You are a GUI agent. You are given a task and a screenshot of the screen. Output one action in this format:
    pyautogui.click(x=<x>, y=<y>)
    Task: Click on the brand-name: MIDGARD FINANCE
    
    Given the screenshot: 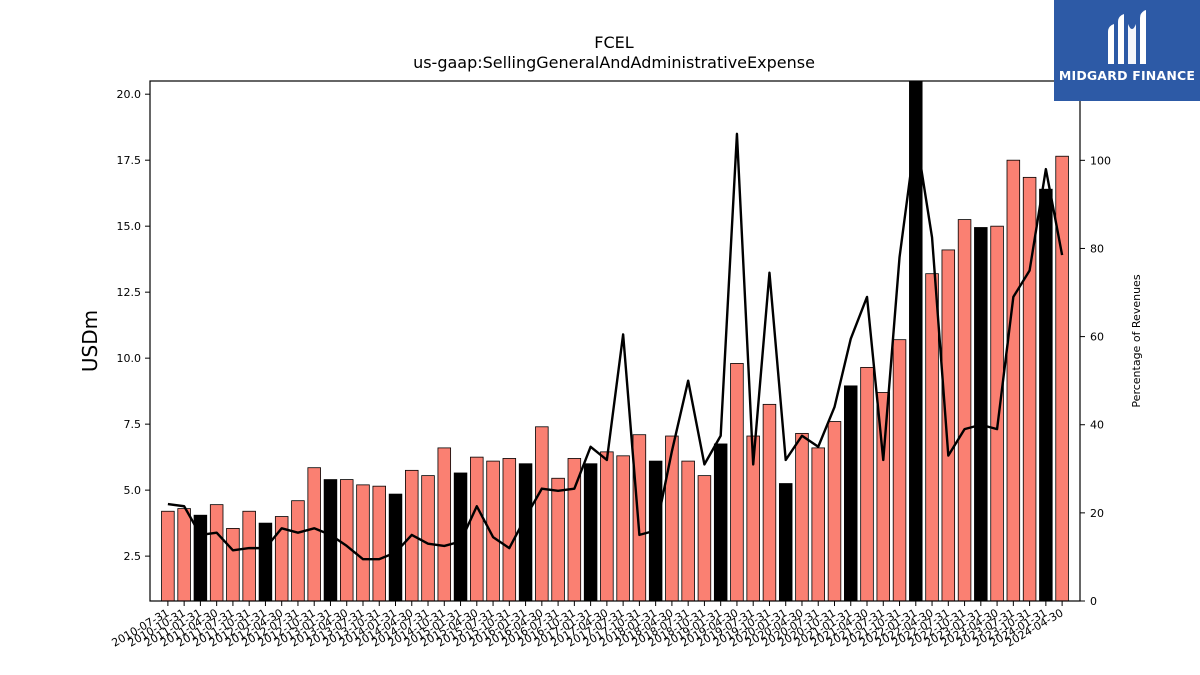 What is the action you would take?
    pyautogui.click(x=1127, y=75)
    